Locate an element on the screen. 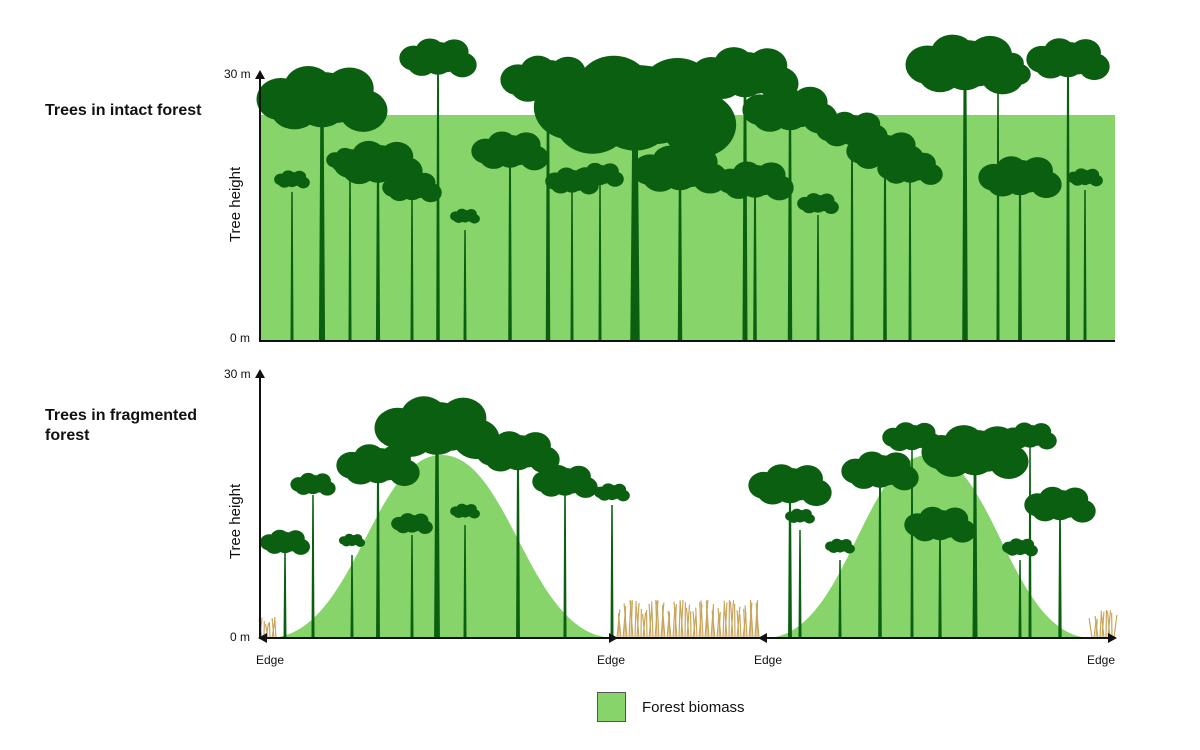 The image size is (1200, 750). intact-forest-title: Trees in intact forest is located at coordinates (123, 110).